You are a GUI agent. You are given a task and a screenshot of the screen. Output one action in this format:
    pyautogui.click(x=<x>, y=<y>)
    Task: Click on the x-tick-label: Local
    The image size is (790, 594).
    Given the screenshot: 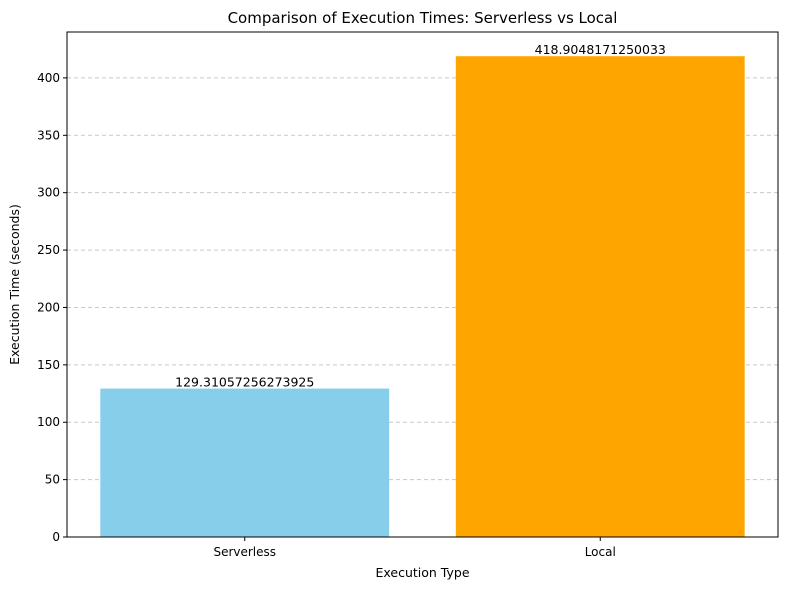 What is the action you would take?
    pyautogui.click(x=600, y=552)
    